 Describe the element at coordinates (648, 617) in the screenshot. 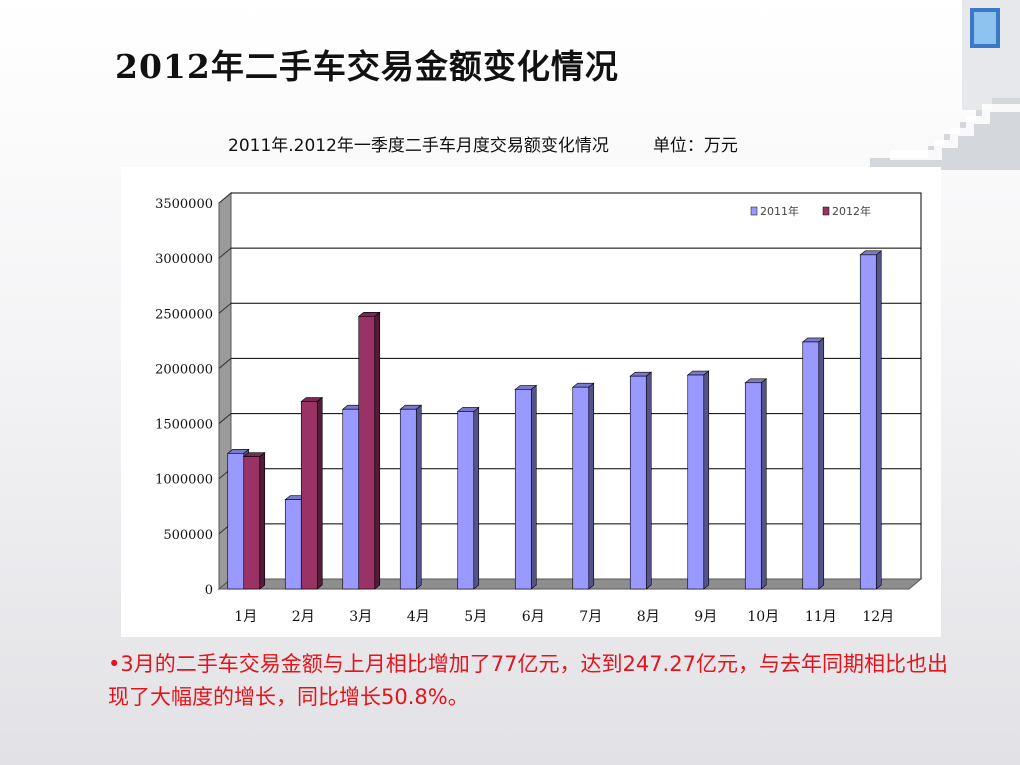

I see `x-tick-label: 8月` at that location.